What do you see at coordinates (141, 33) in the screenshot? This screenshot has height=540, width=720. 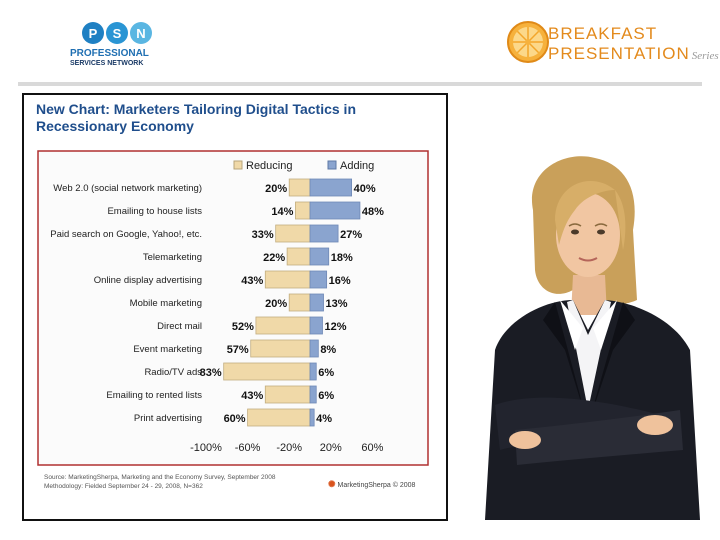 I see `psn-letter-n: N` at bounding box center [141, 33].